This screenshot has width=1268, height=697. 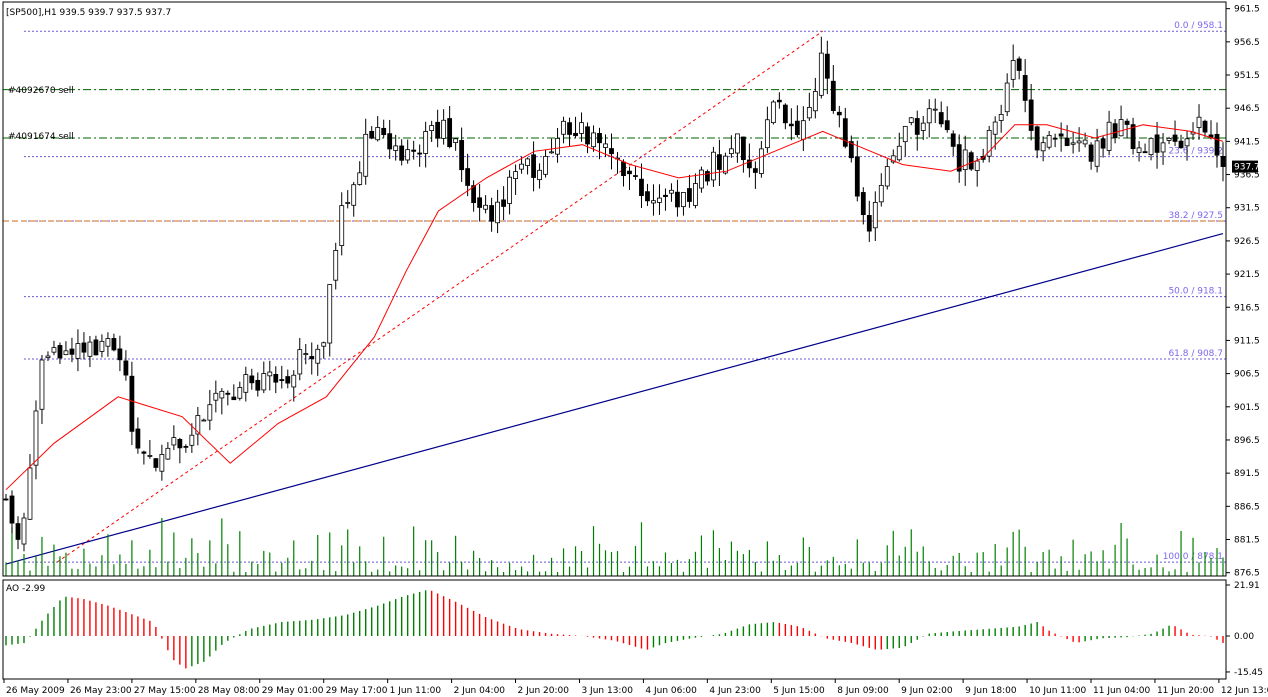 I want to click on x-tick-label: 29 May 17:00, so click(x=357, y=691).